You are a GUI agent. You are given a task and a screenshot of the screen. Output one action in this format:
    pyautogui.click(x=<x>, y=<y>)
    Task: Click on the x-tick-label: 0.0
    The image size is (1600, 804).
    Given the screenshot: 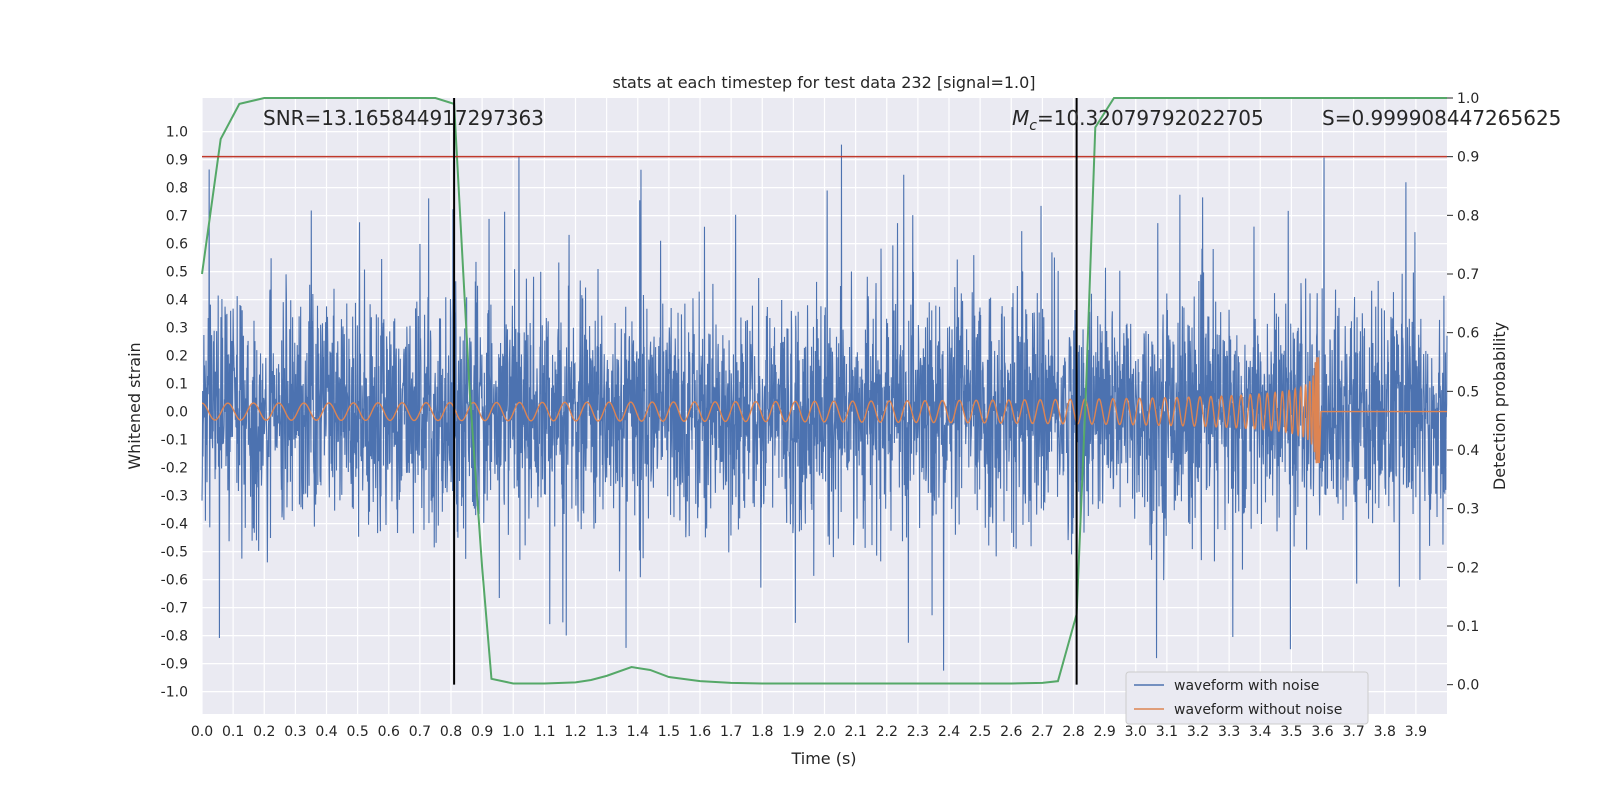 What is the action you would take?
    pyautogui.click(x=202, y=732)
    